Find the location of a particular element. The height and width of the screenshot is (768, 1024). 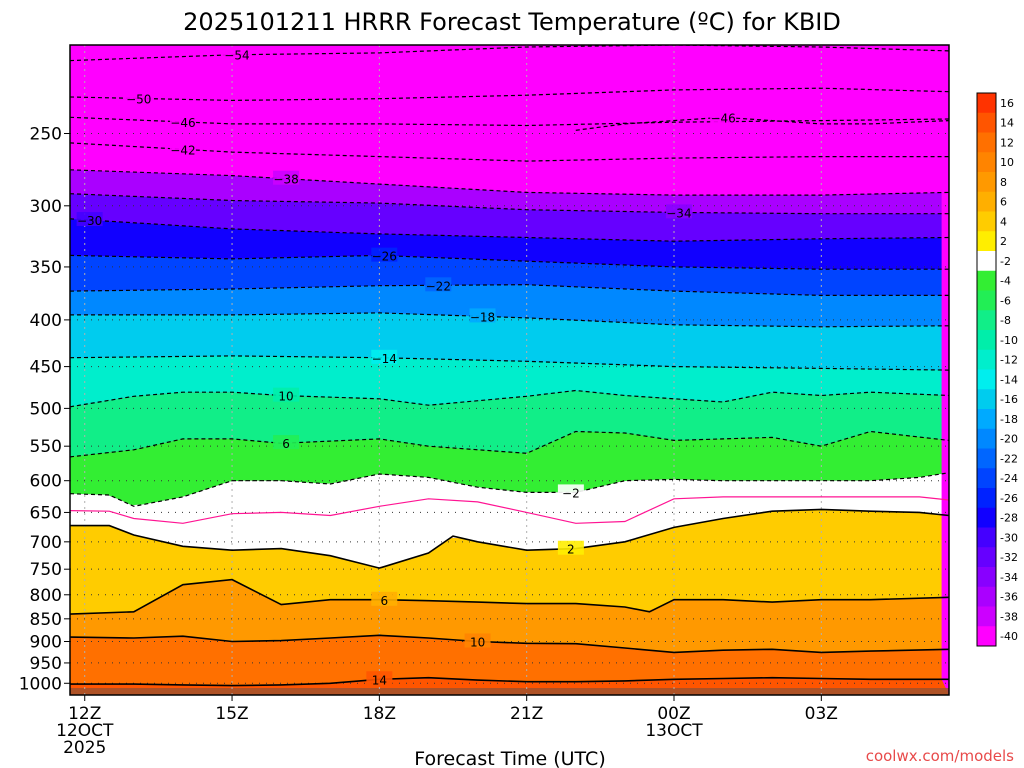

colorbar-label: -14 is located at coordinates (1009, 379).